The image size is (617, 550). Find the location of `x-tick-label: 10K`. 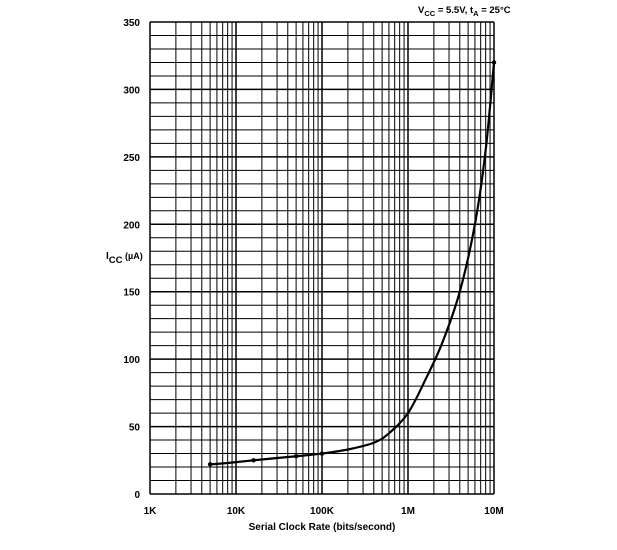

x-tick-label: 10K is located at coordinates (236, 511).